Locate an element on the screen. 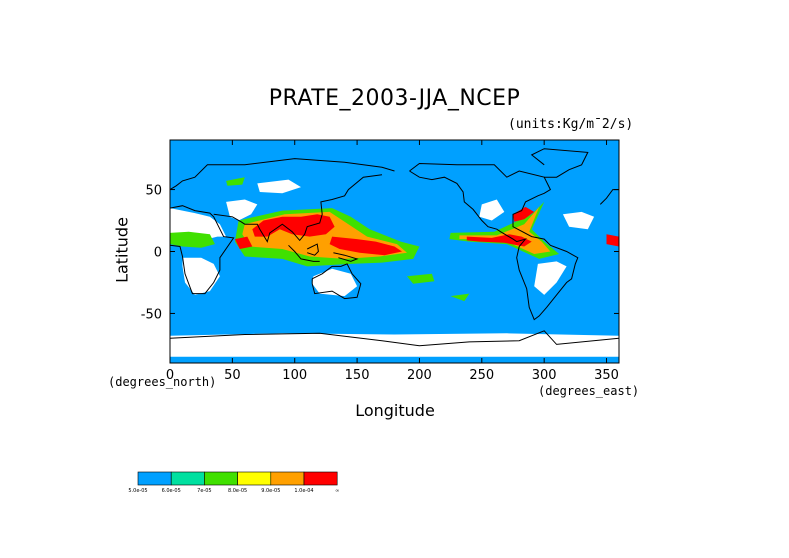 The height and width of the screenshot is (558, 789). x-tick-label: 200 is located at coordinates (419, 375).